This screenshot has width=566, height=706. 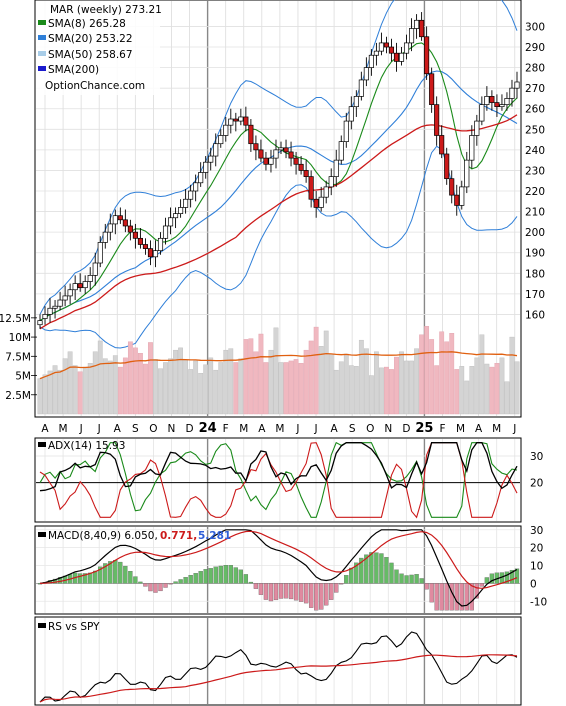 What do you see at coordinates (278, 667) in the screenshot?
I see `rs-line` at bounding box center [278, 667].